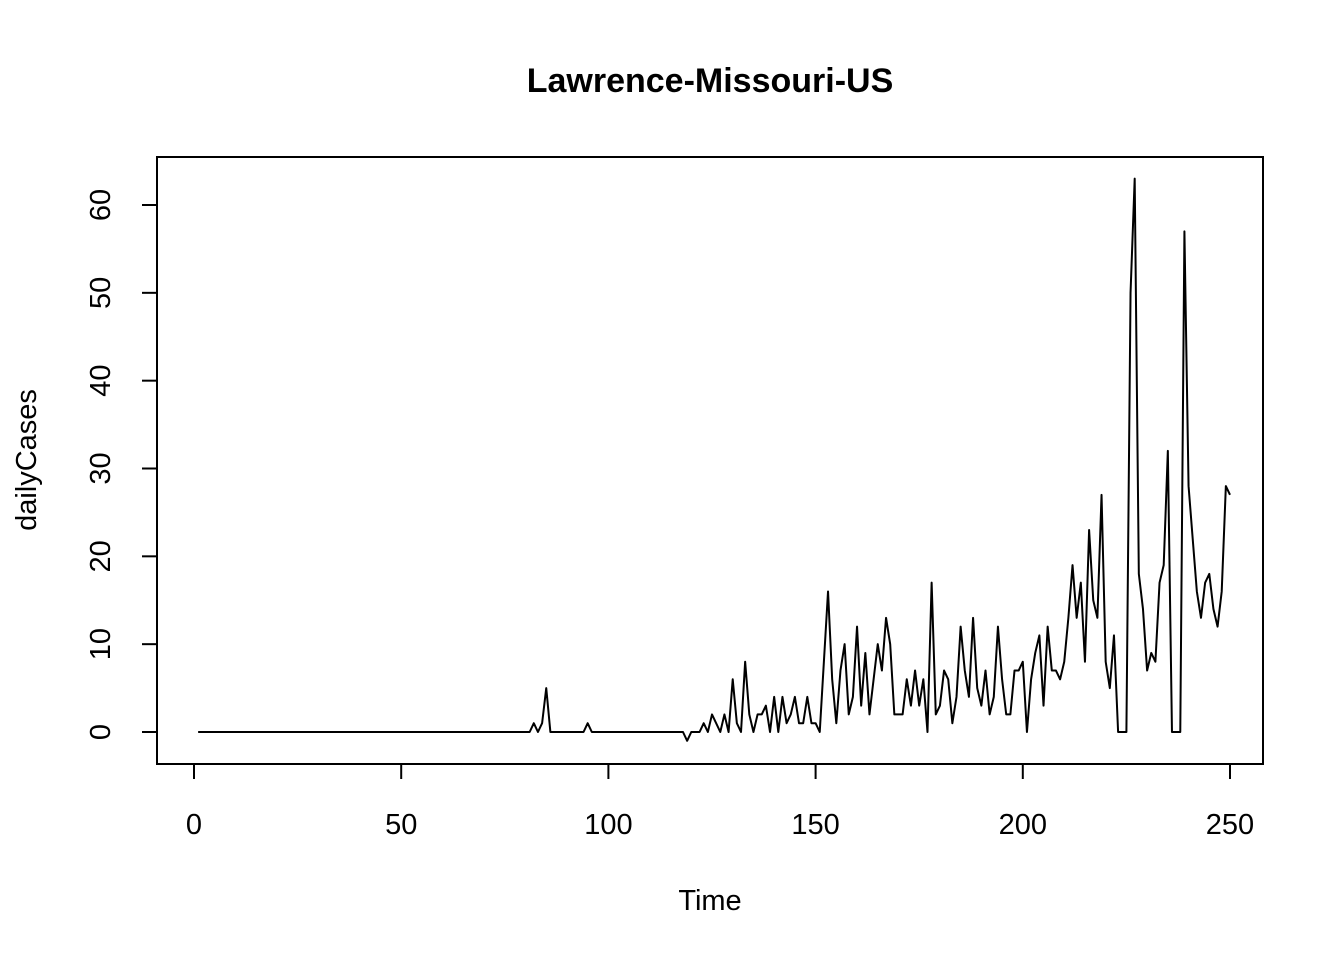  Describe the element at coordinates (101, 205) in the screenshot. I see `y-tick-label: 60` at that location.